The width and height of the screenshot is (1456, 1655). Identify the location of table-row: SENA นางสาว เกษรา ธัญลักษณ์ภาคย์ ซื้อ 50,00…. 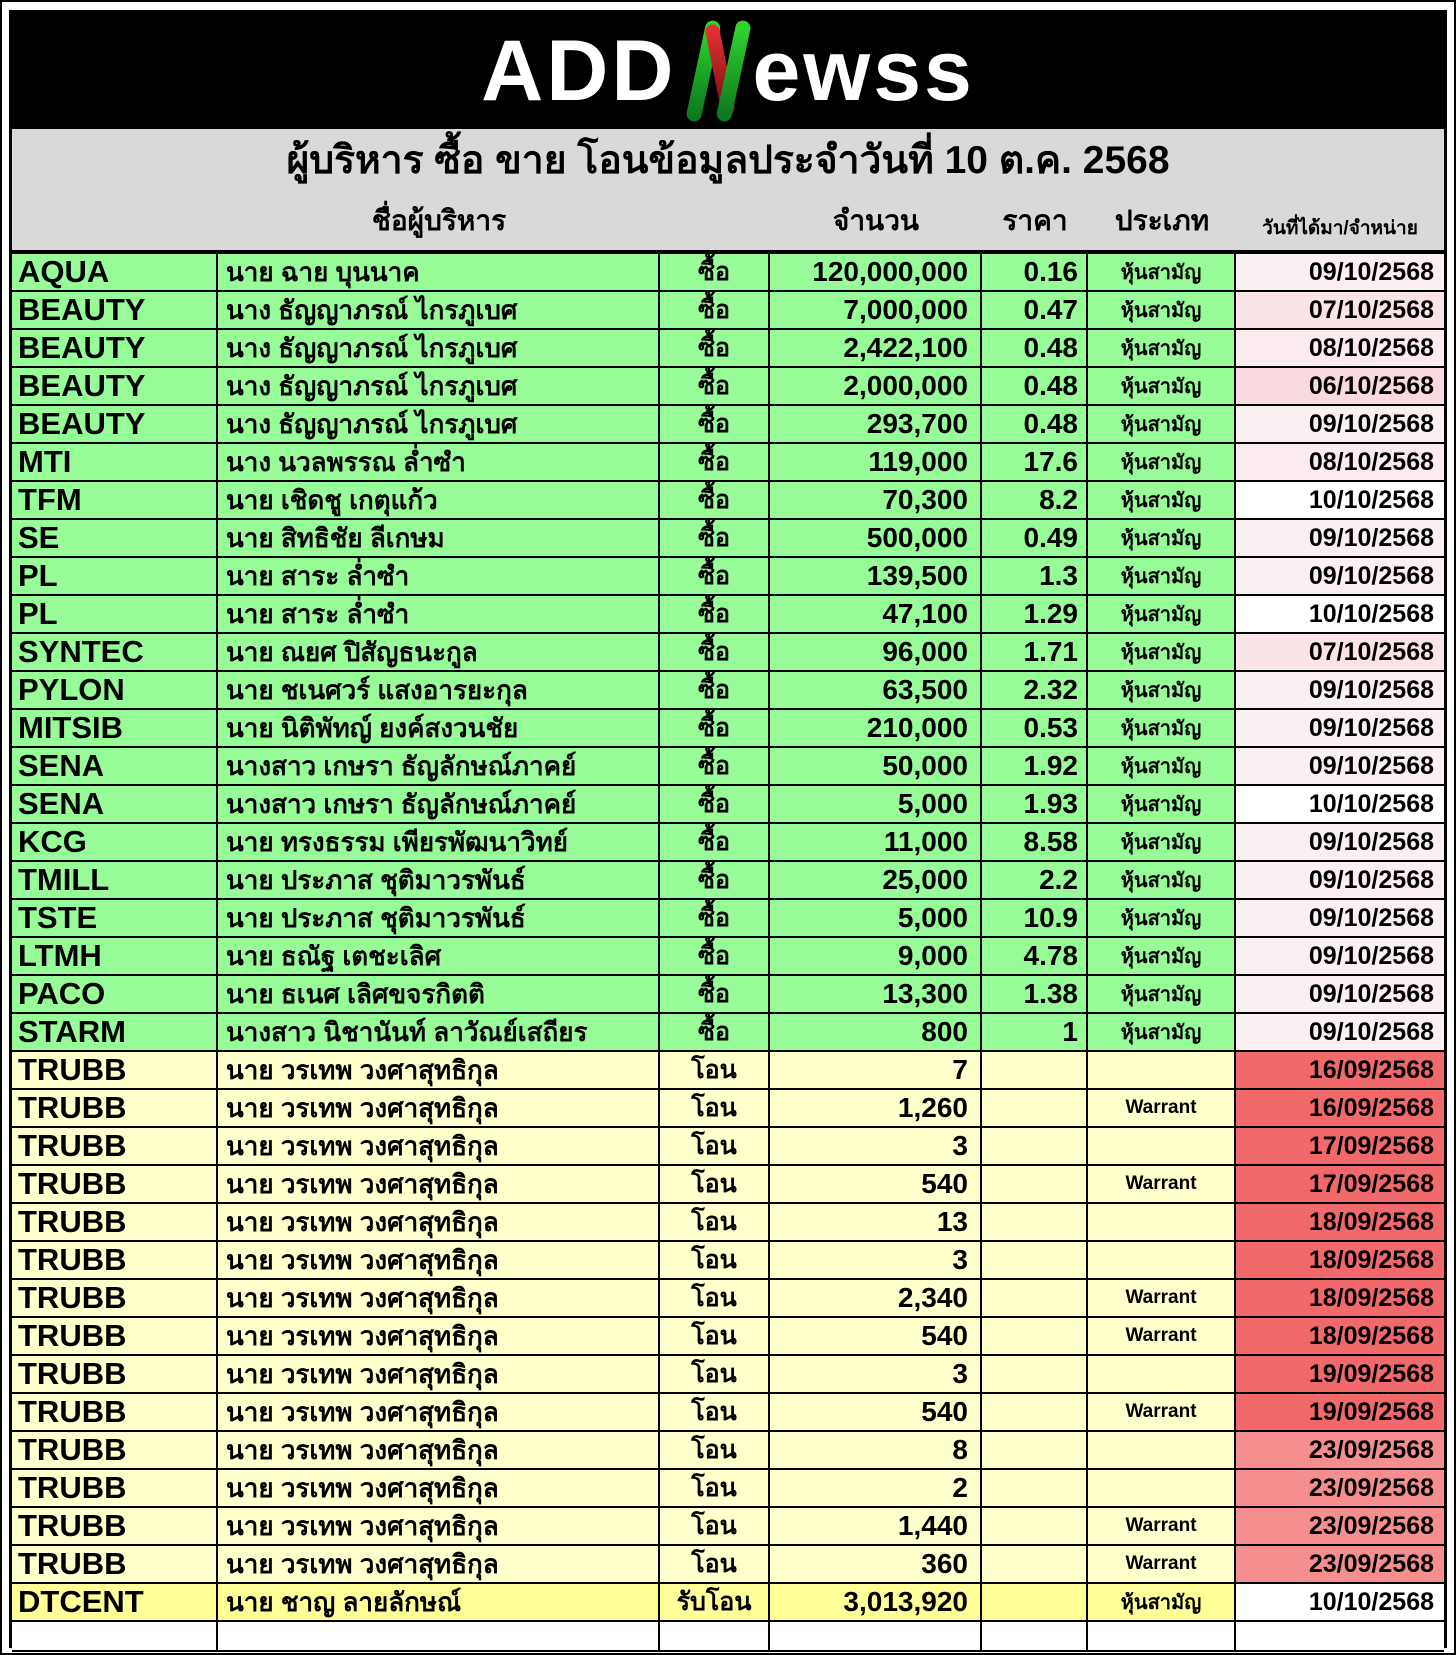
(728, 767).